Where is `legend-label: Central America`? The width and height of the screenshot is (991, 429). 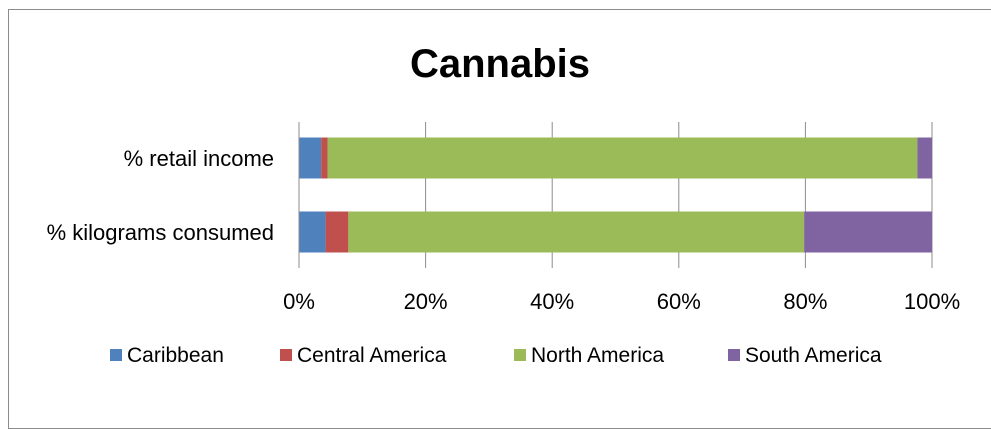 legend-label: Central America is located at coordinates (372, 355).